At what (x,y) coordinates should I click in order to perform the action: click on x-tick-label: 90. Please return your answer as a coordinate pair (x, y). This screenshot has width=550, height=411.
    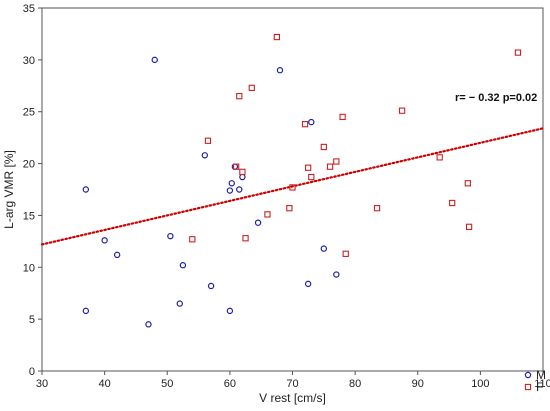
    Looking at the image, I should click on (418, 384).